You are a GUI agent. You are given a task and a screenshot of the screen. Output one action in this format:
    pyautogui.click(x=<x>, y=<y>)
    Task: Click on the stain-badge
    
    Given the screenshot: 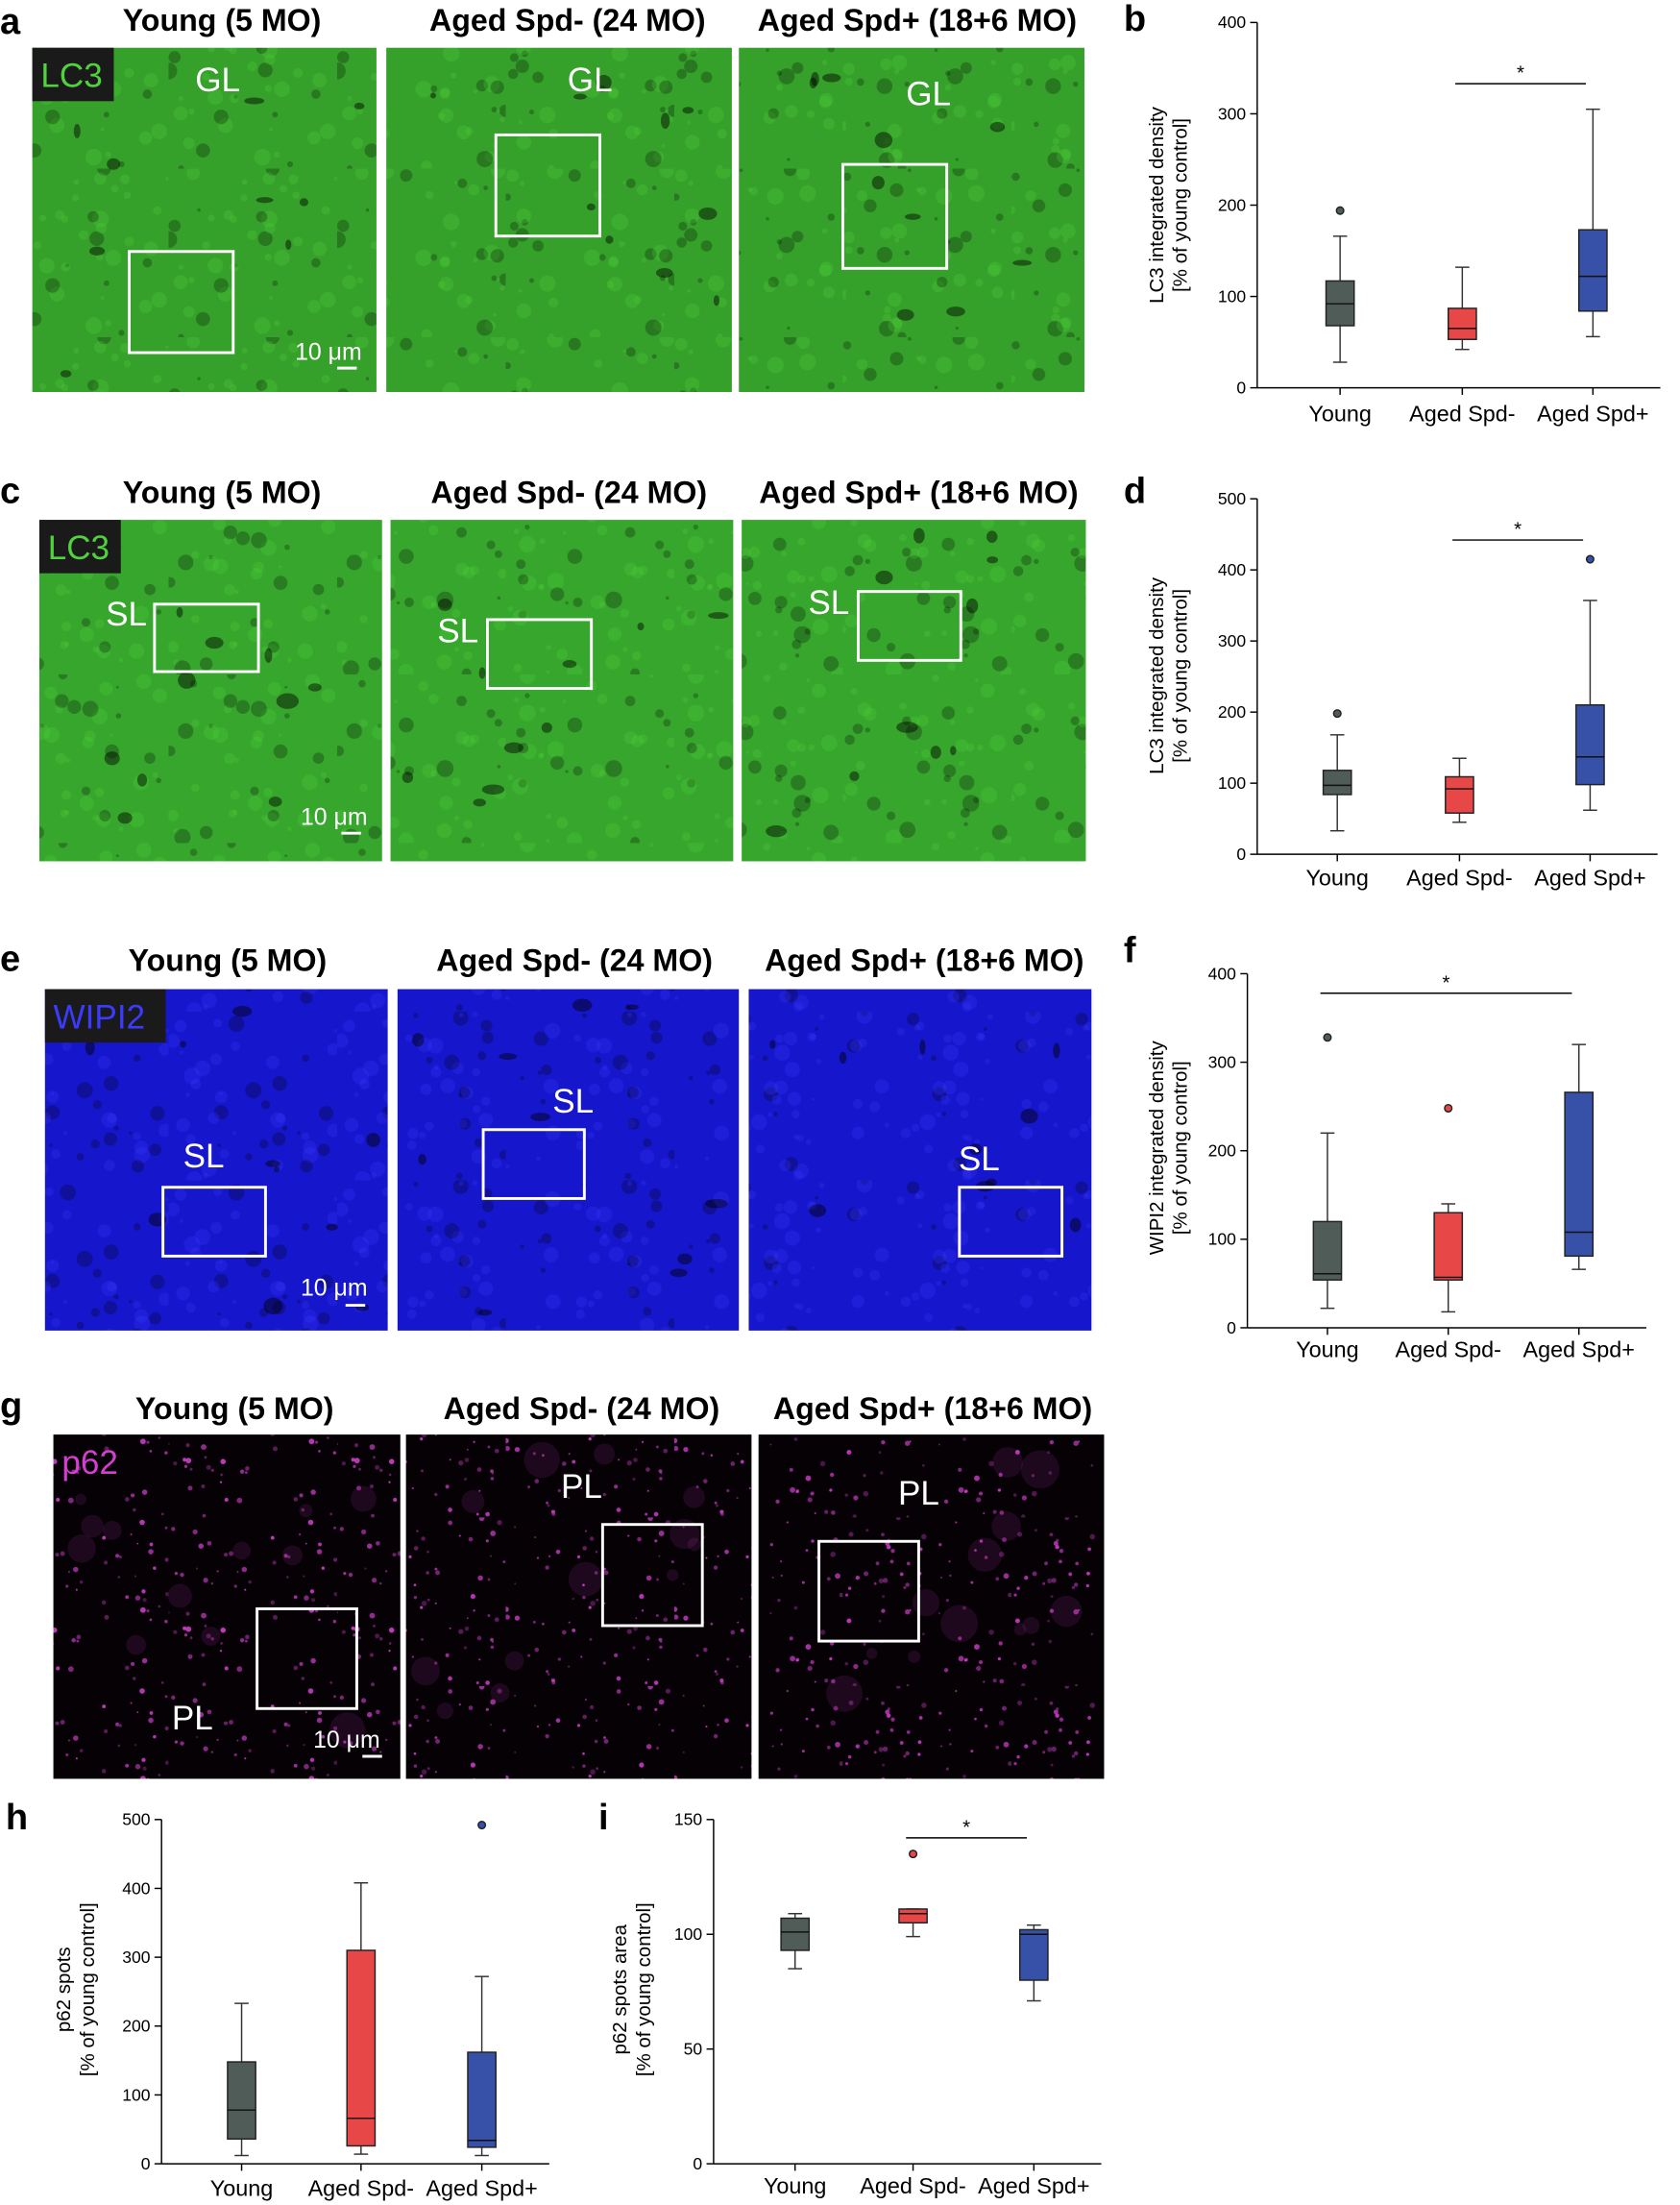 What is the action you would take?
    pyautogui.click(x=73, y=74)
    